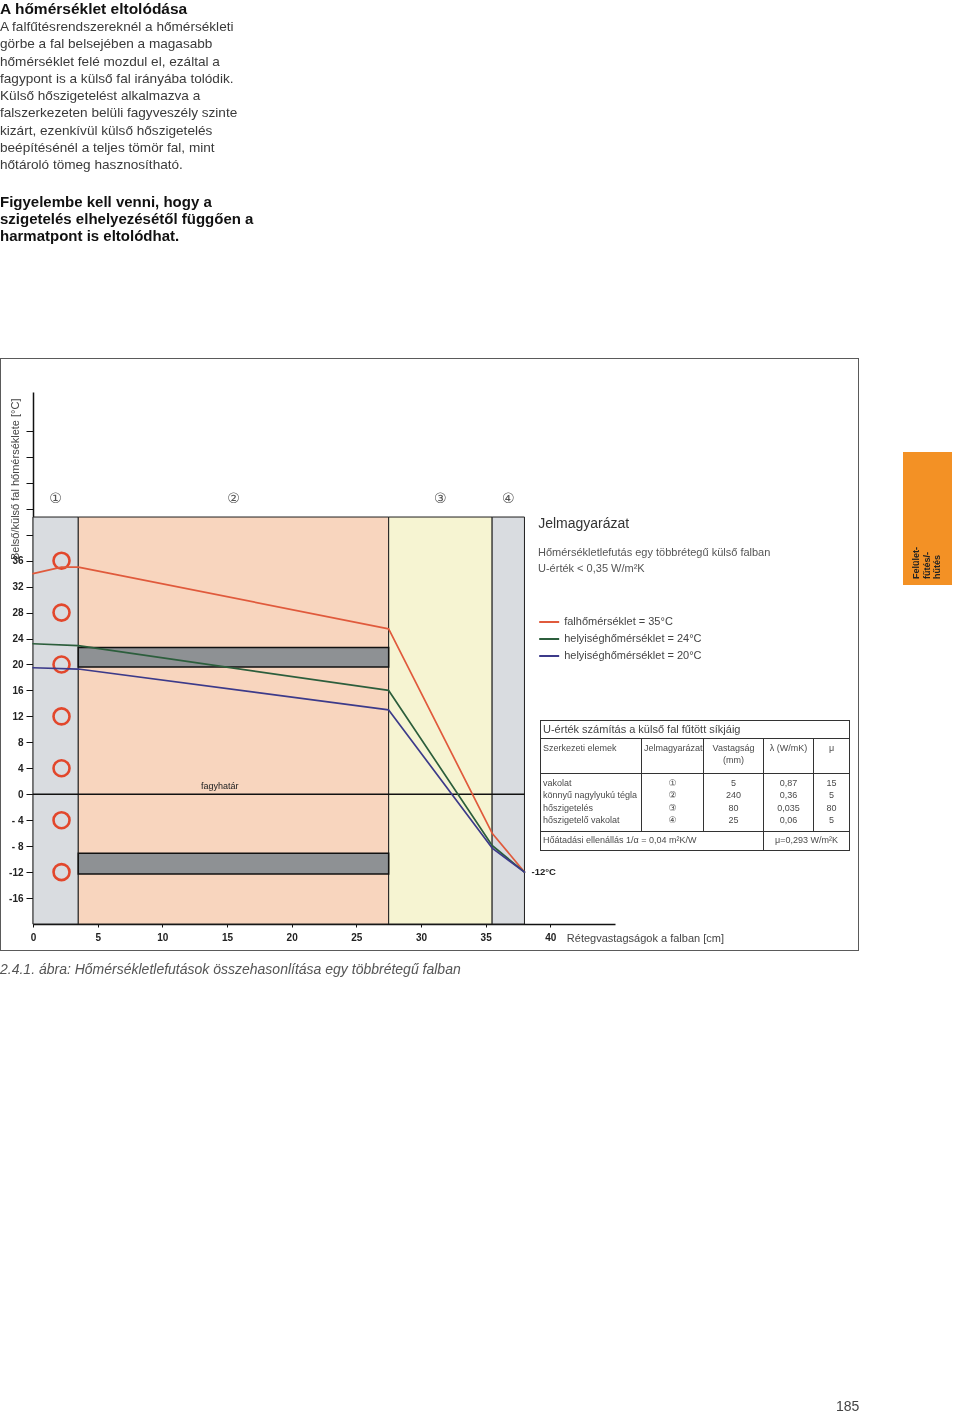  I want to click on x-axis-title: Rétegvastagságok a falban [cm], so click(645, 937).